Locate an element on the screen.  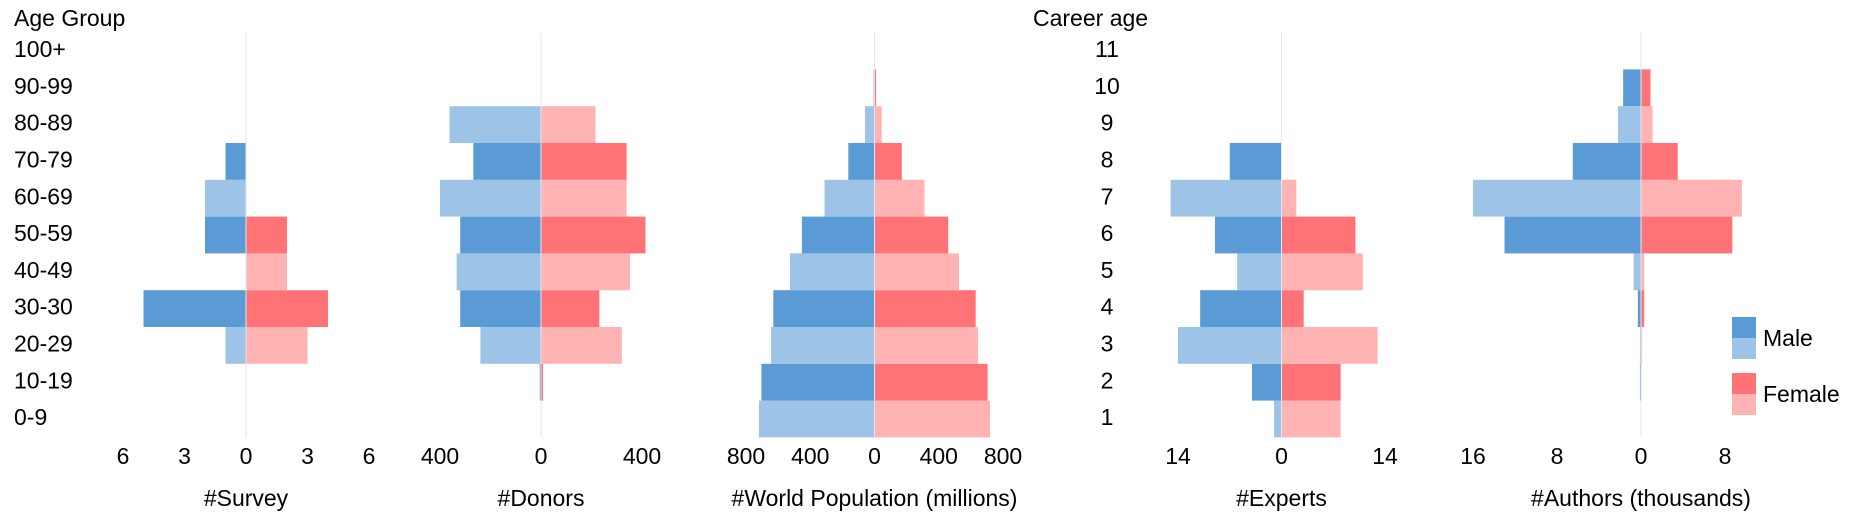
category-label: 30-30 is located at coordinates (43, 307).